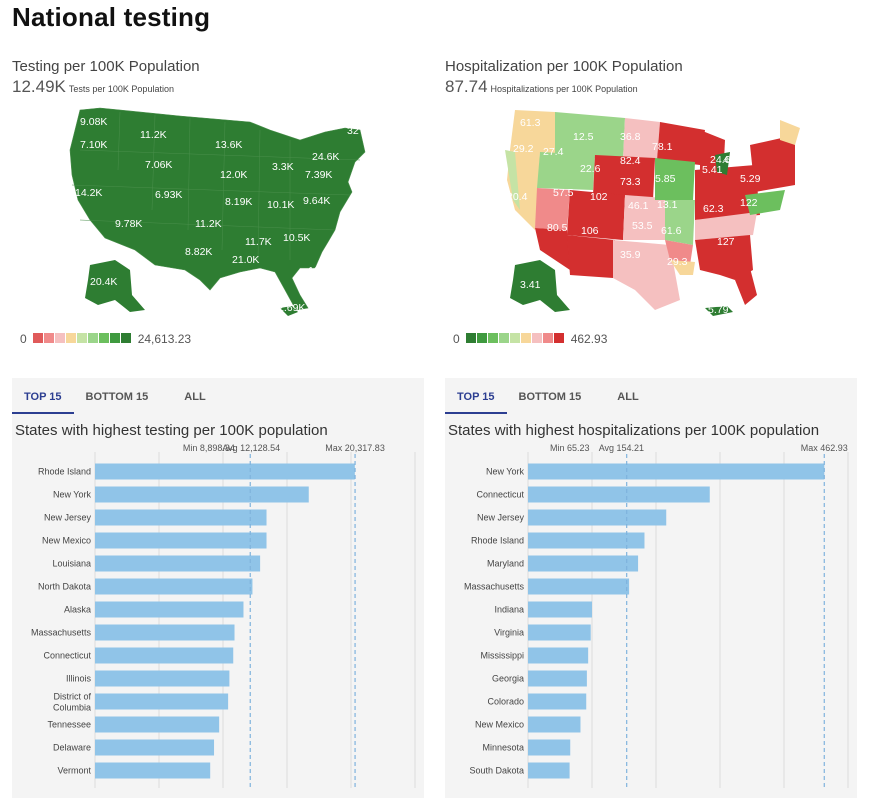 This screenshot has width=876, height=812. What do you see at coordinates (158, 165) in the screenshot?
I see `map-label: 7.06K` at bounding box center [158, 165].